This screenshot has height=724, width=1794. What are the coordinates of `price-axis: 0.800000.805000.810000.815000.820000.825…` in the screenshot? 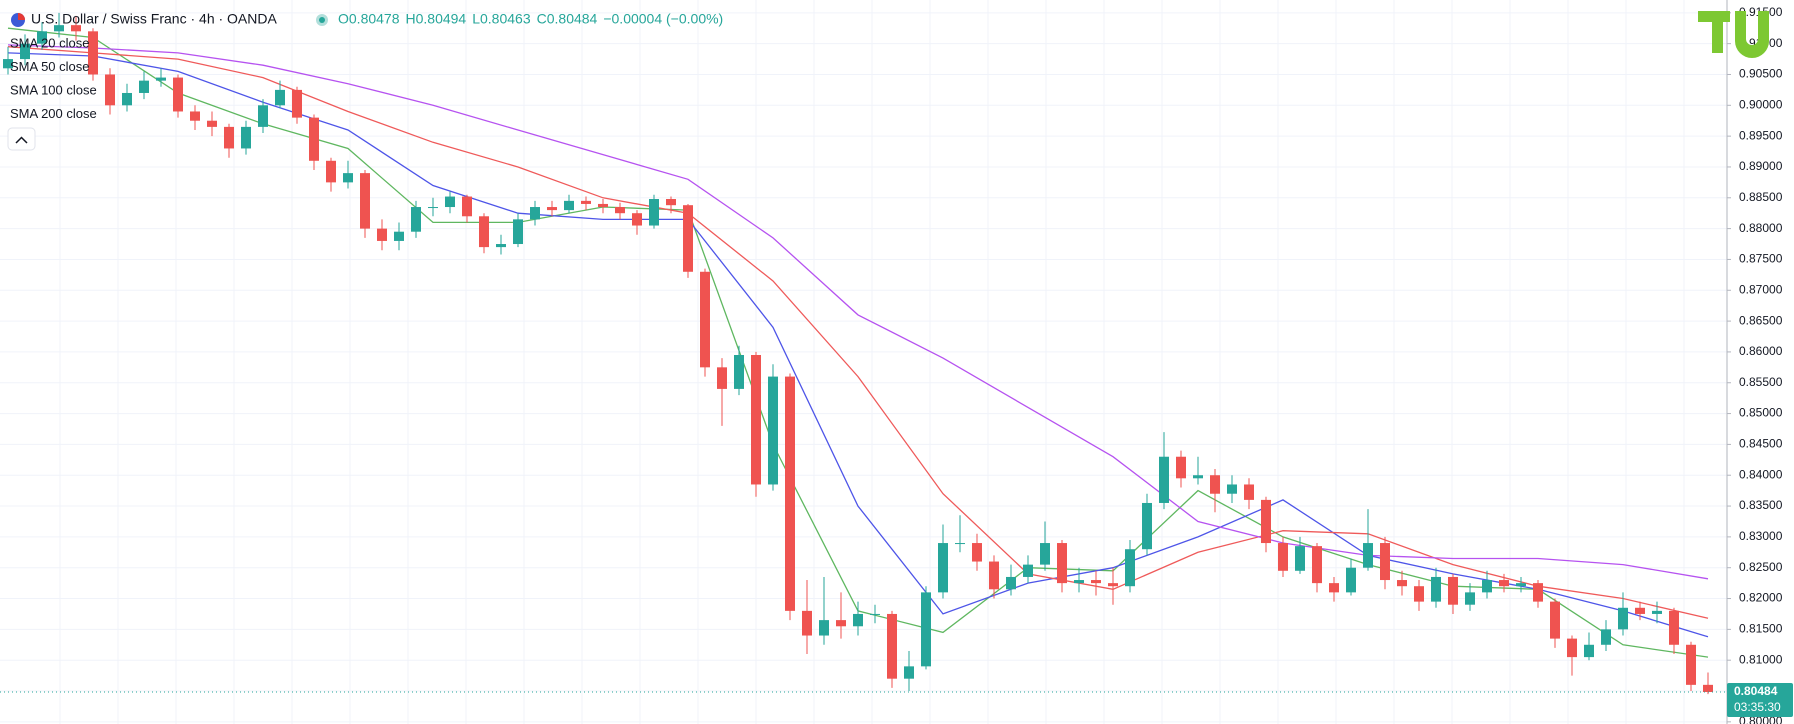 It's located at (1755, 364).